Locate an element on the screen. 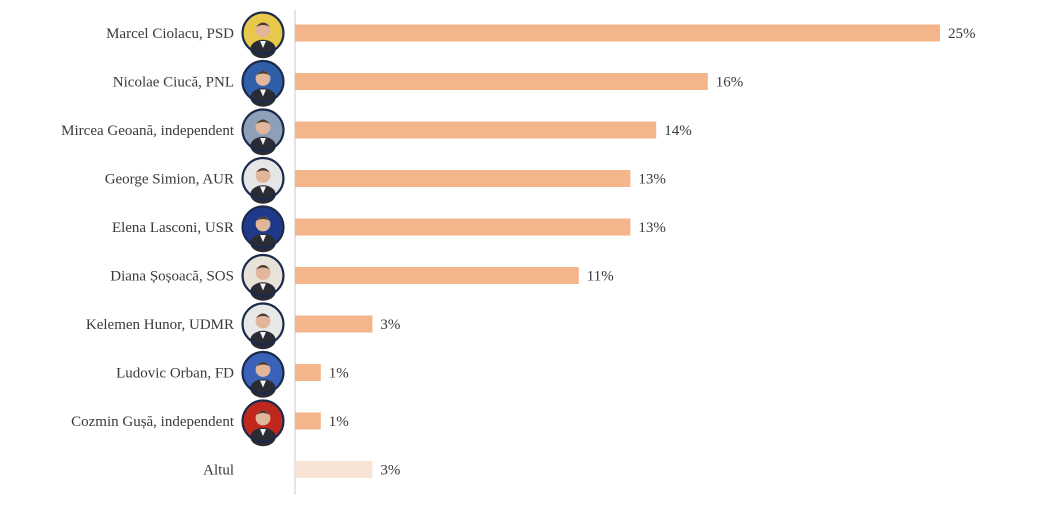  category-label: George Simion, AUR is located at coordinates (169, 180).